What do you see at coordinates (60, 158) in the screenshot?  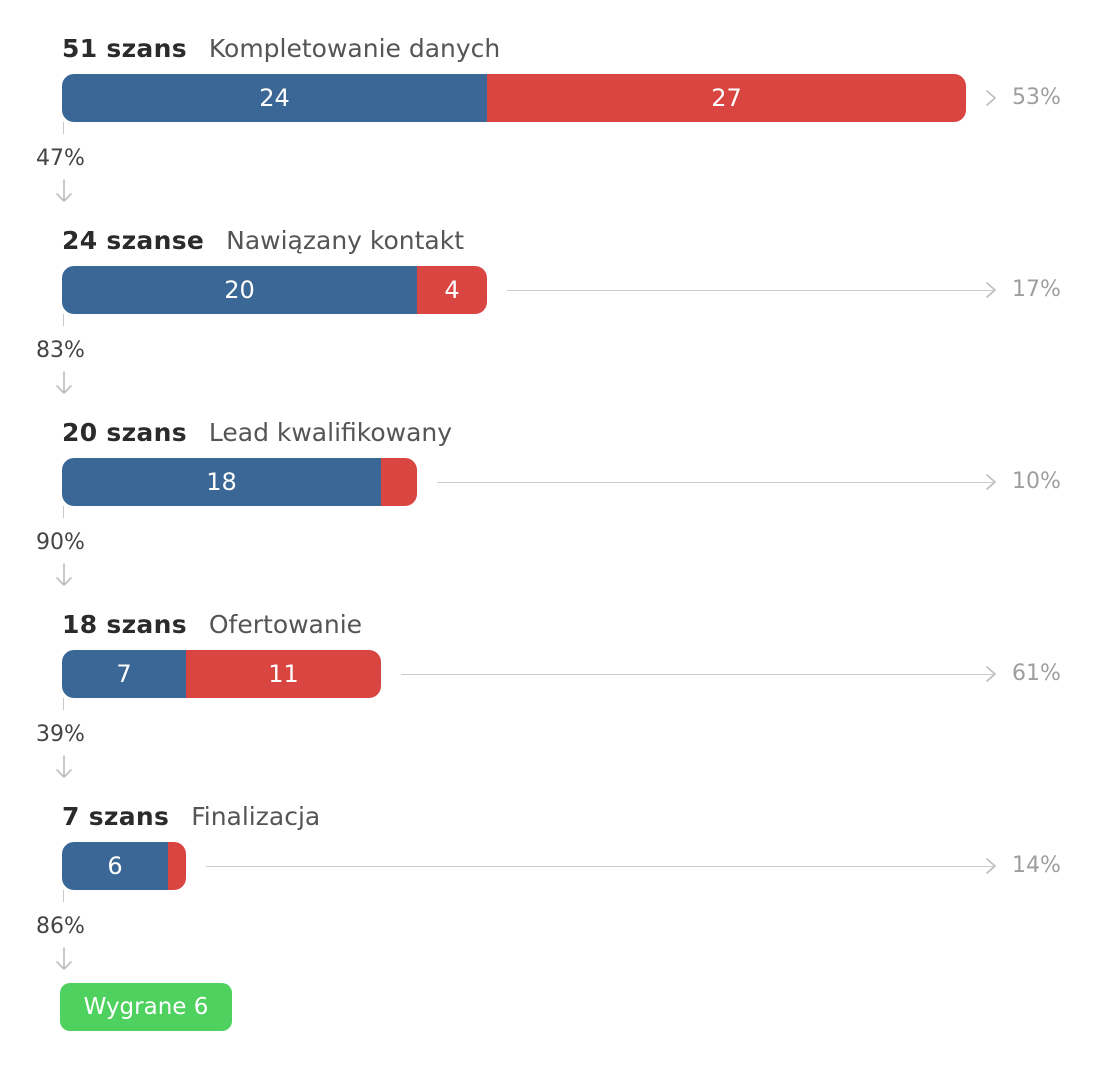 I see `conversion-percent: 47%` at bounding box center [60, 158].